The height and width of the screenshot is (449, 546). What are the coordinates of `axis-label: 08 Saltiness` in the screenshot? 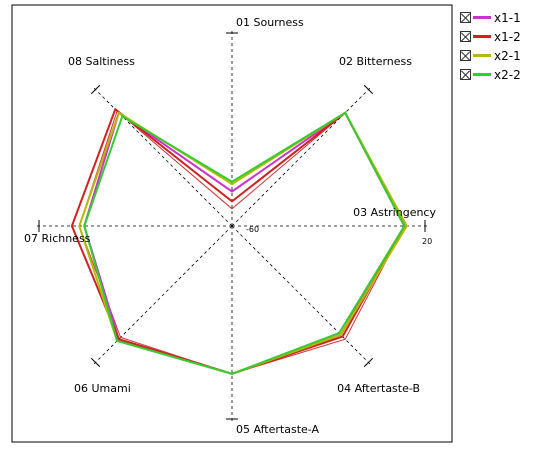 It's located at (101, 61).